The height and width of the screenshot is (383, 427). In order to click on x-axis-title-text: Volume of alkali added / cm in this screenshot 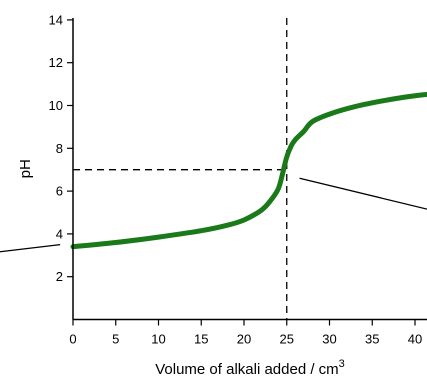, I will do `click(246, 369)`.